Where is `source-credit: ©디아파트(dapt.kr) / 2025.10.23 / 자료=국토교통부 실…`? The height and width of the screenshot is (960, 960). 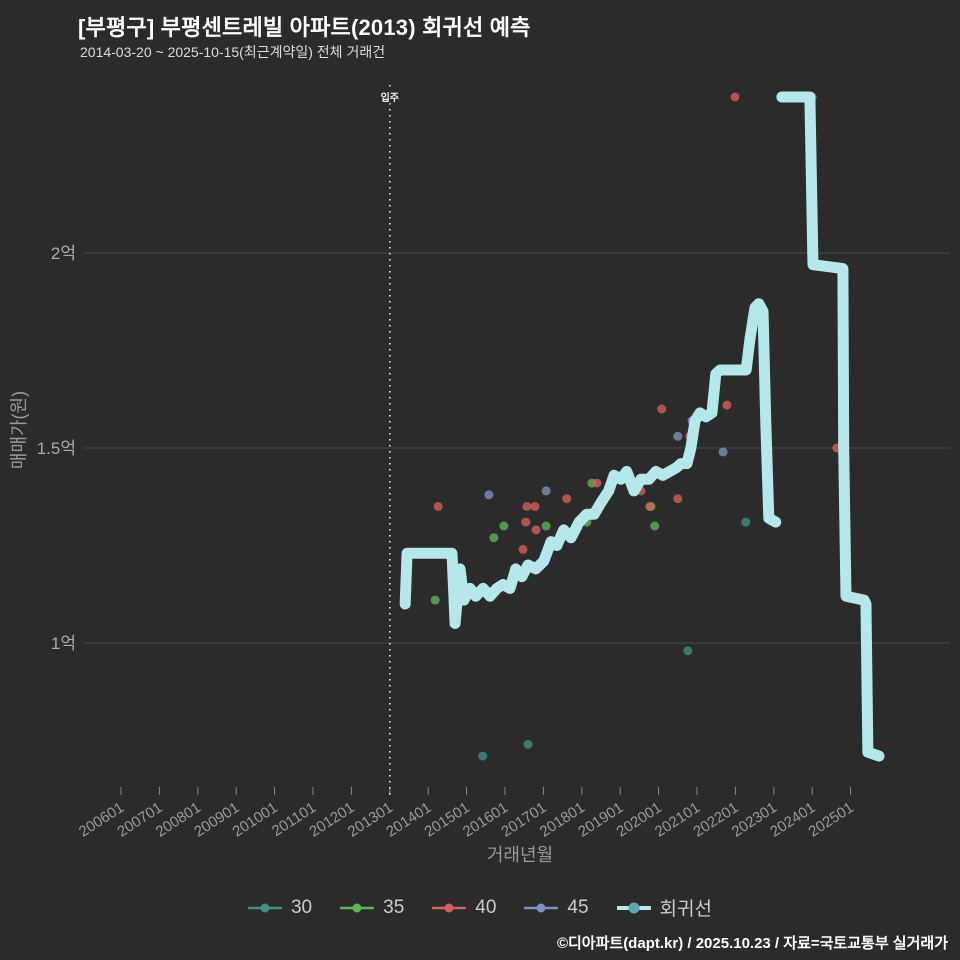
source-credit: ©디아파트(dapt.kr) / 2025.10.23 / 자료=국토교통부 실… is located at coordinates (752, 943).